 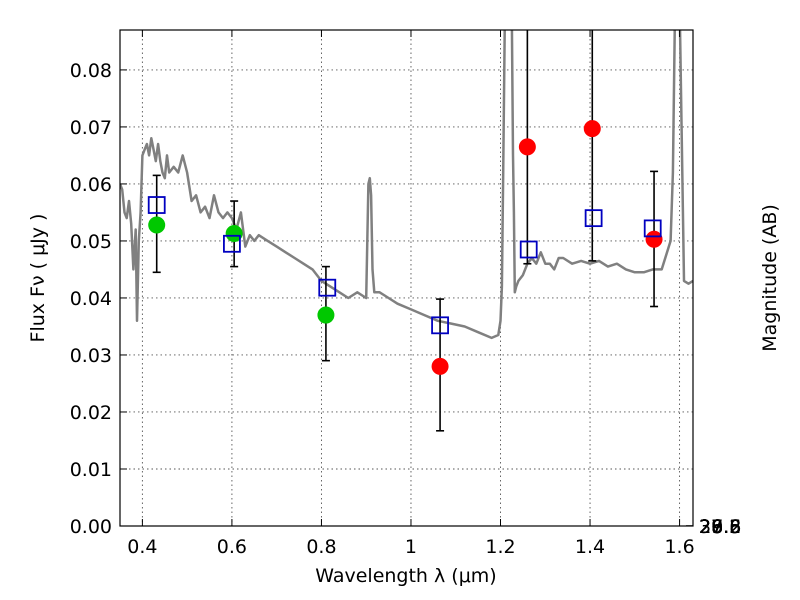 I want to click on y-tick-label: 0.08, so click(x=91, y=71).